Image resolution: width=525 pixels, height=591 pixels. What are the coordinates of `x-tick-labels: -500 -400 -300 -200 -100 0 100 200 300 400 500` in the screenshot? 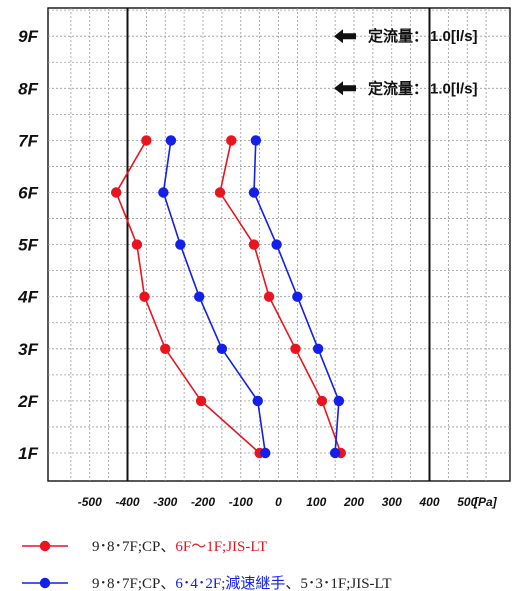 It's located at (278, 502).